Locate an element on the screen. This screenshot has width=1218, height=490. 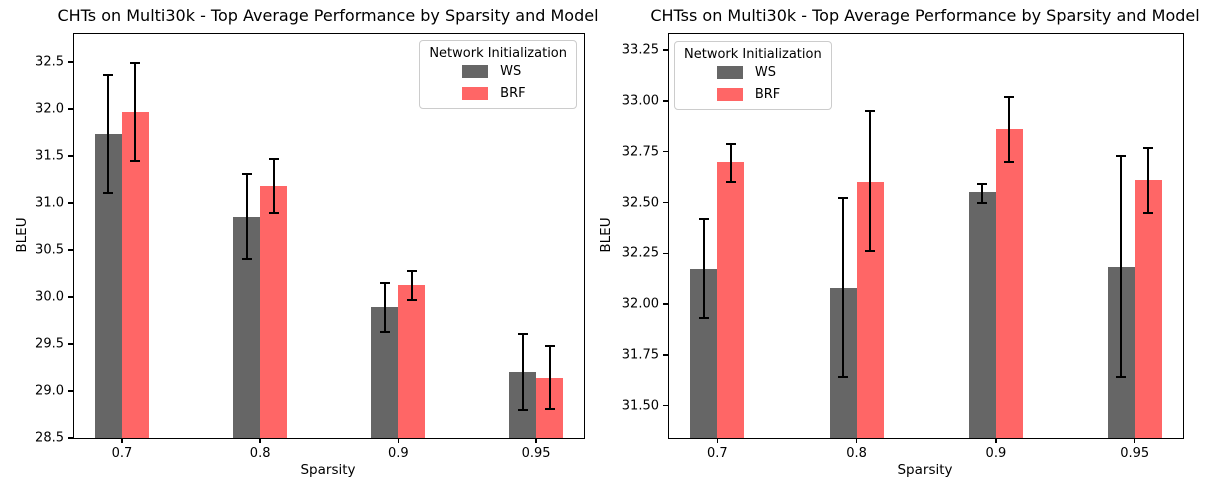
y-tick-label: 30.0 is located at coordinates (49, 297).